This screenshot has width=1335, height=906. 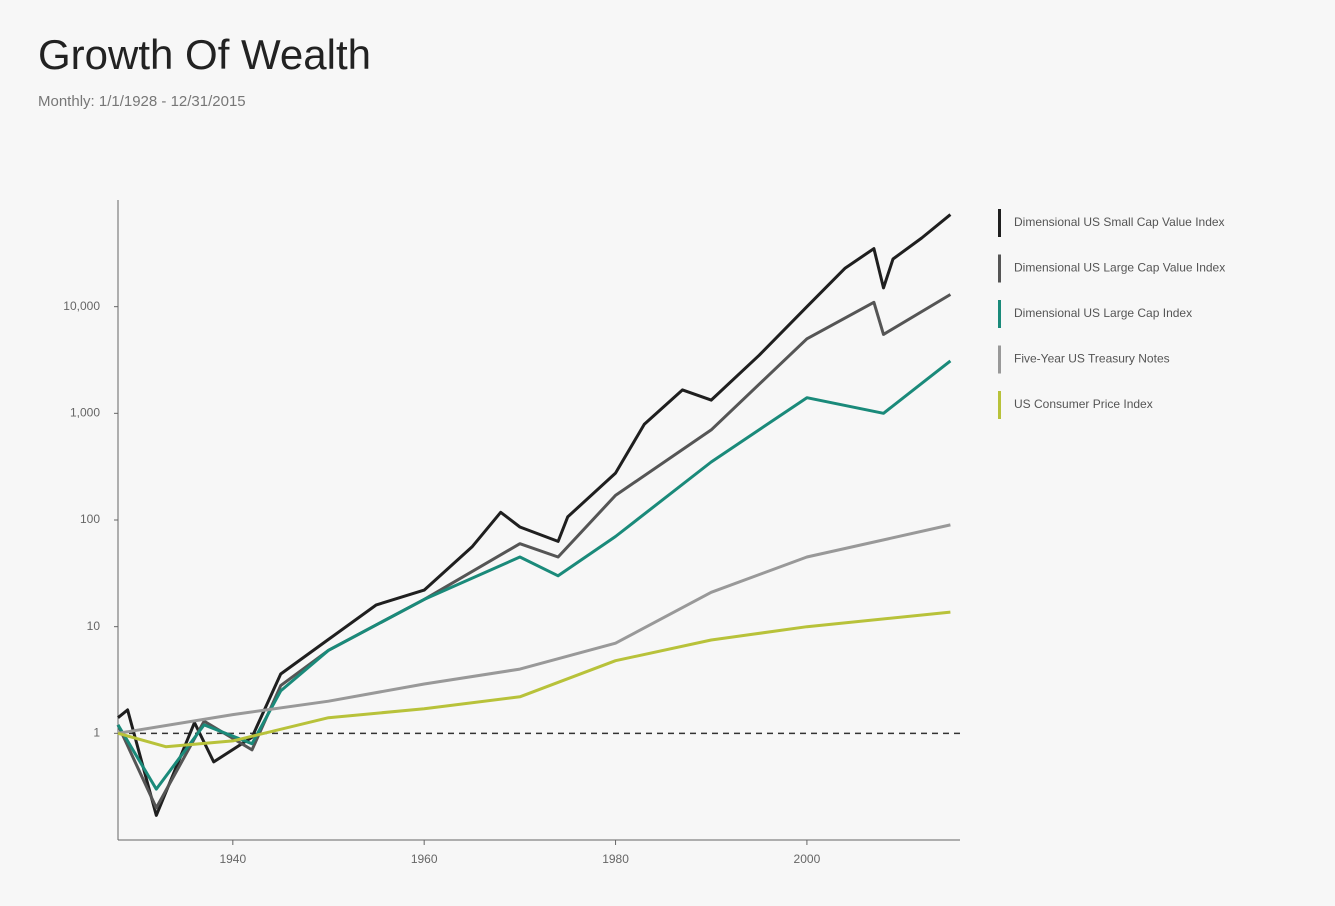 I want to click on x-tick-label: 1940, so click(x=232, y=859).